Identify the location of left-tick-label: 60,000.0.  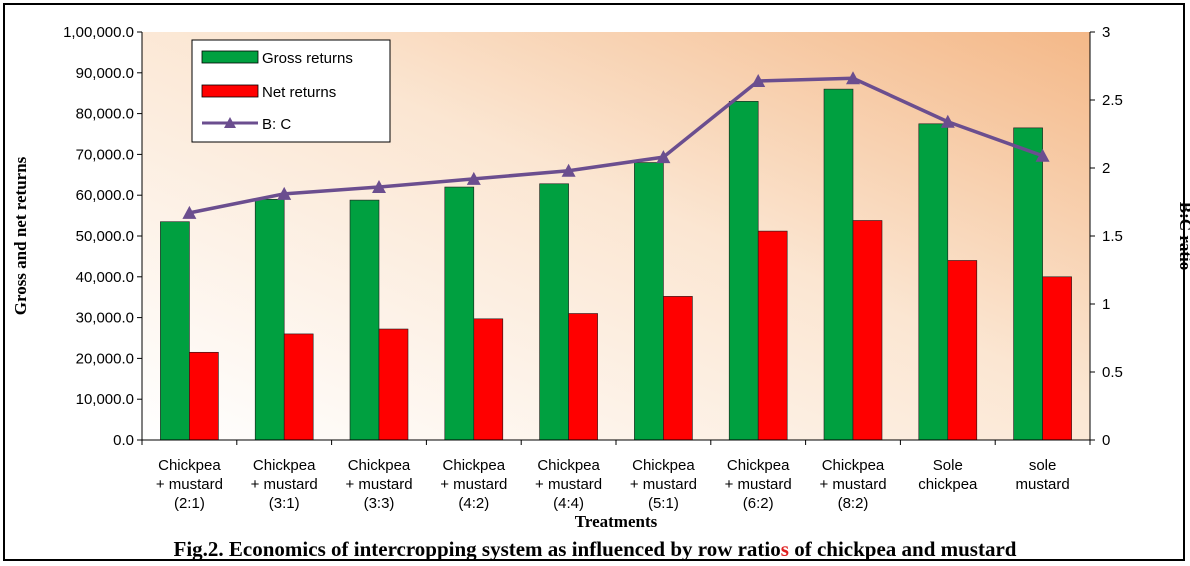
(105, 195).